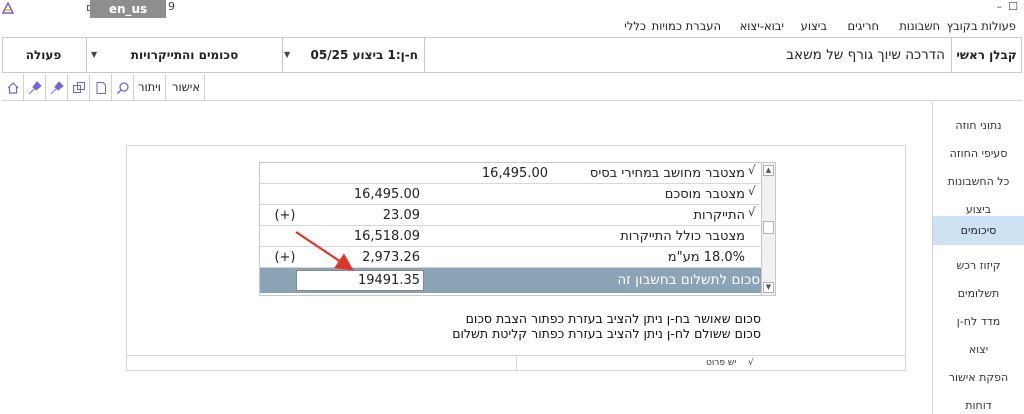 The image size is (1024, 414). What do you see at coordinates (386, 236) in the screenshot?
I see `row-value: 16,518.09` at bounding box center [386, 236].